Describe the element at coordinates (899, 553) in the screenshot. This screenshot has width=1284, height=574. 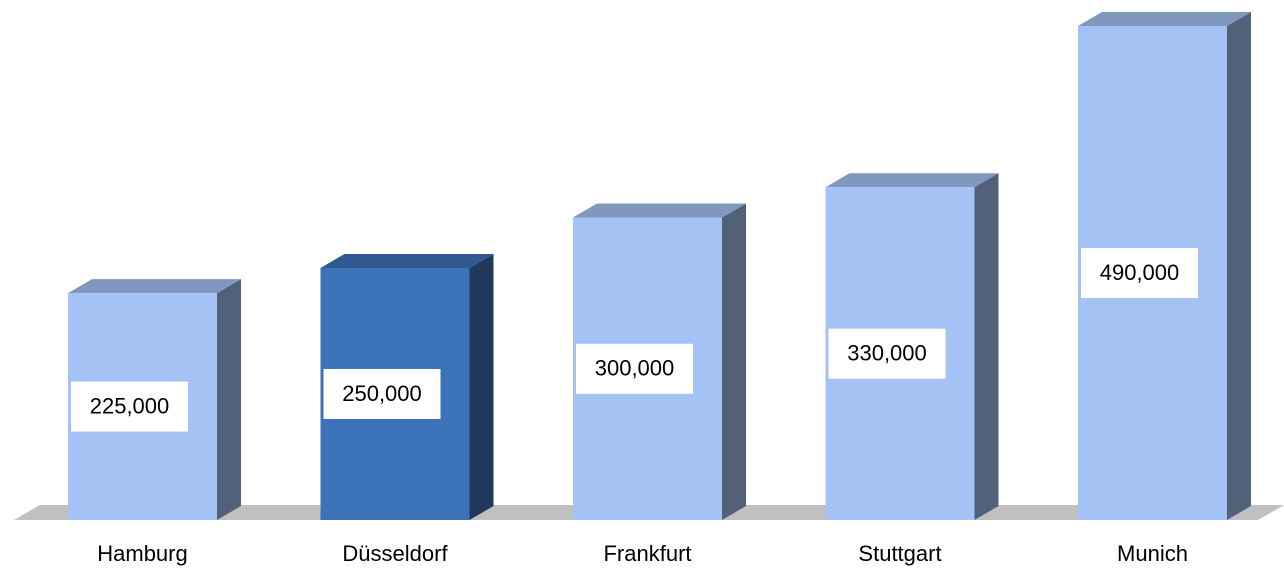
I see `x-tick-label: Stuttgart` at that location.